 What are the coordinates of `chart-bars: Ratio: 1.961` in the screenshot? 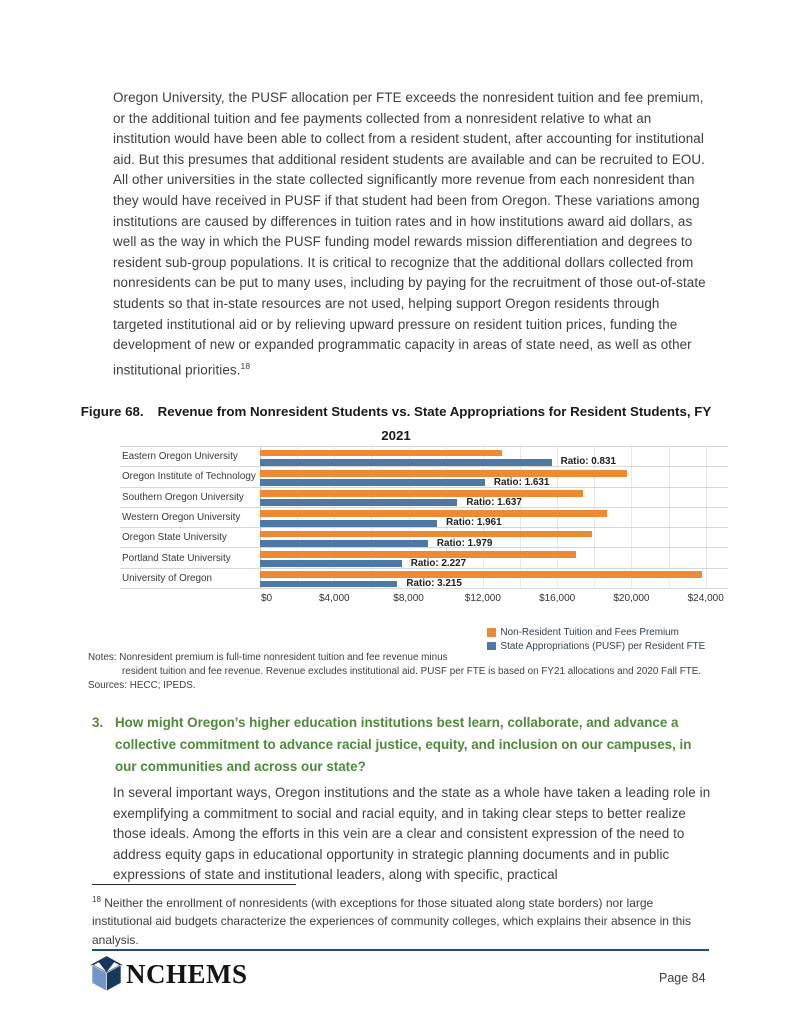 It's located at (494, 518).